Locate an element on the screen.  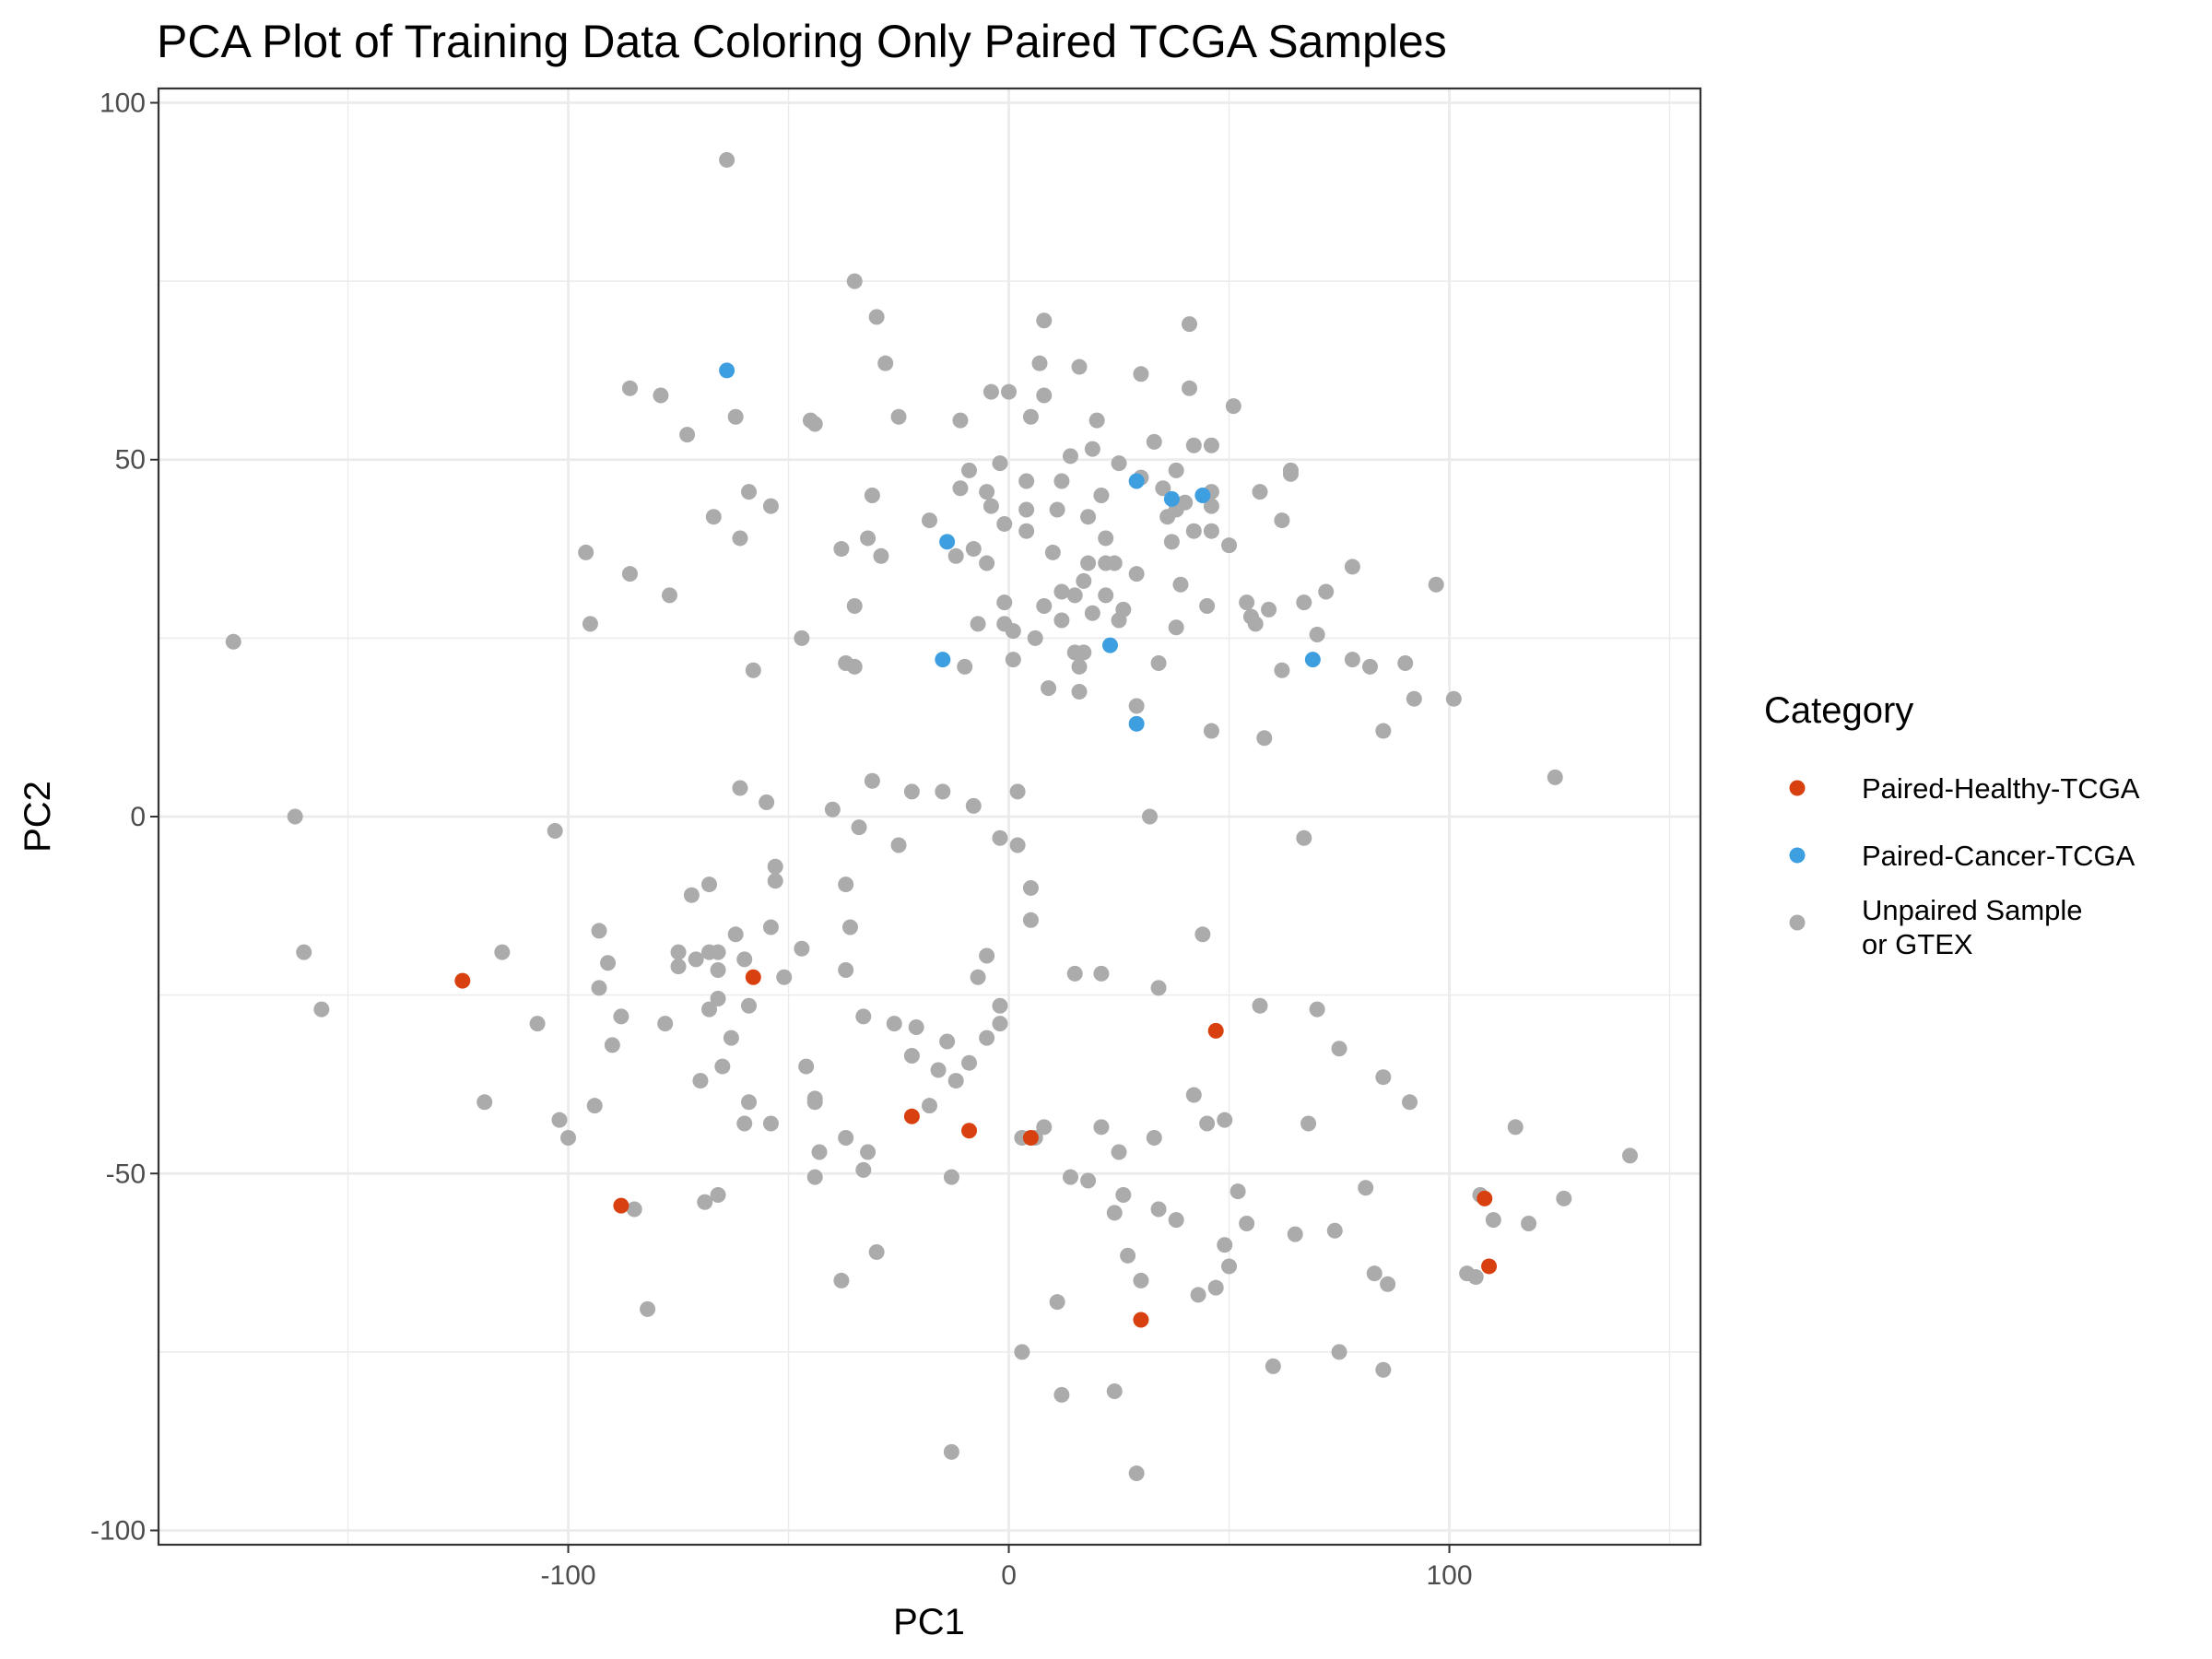
legend-key is located at coordinates (1797, 788).